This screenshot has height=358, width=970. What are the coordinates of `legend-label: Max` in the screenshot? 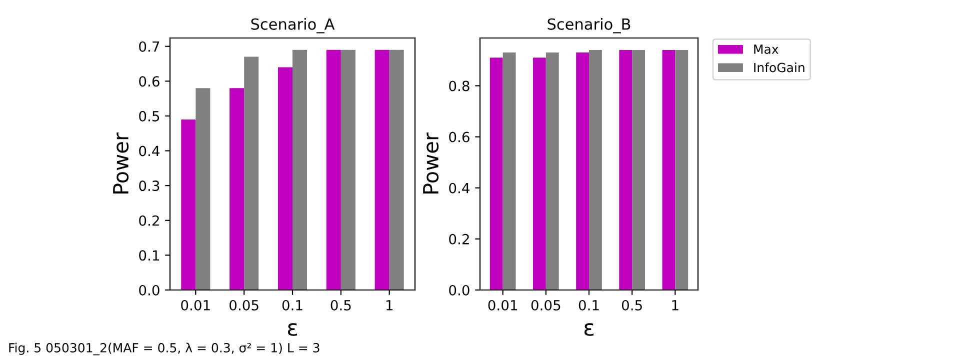 It's located at (766, 49).